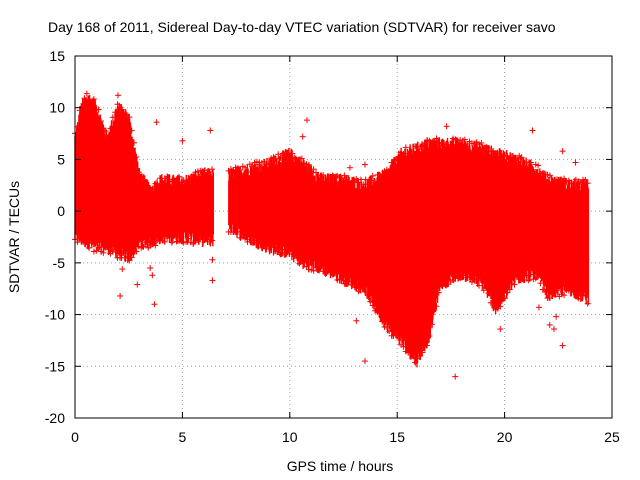 The height and width of the screenshot is (480, 640). Describe the element at coordinates (340, 466) in the screenshot. I see `x-axis-label: GPS time / hours` at that location.